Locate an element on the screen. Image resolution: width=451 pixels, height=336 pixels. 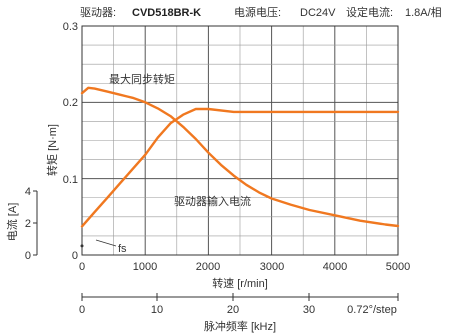
fs-marker is located at coordinates (82, 246).